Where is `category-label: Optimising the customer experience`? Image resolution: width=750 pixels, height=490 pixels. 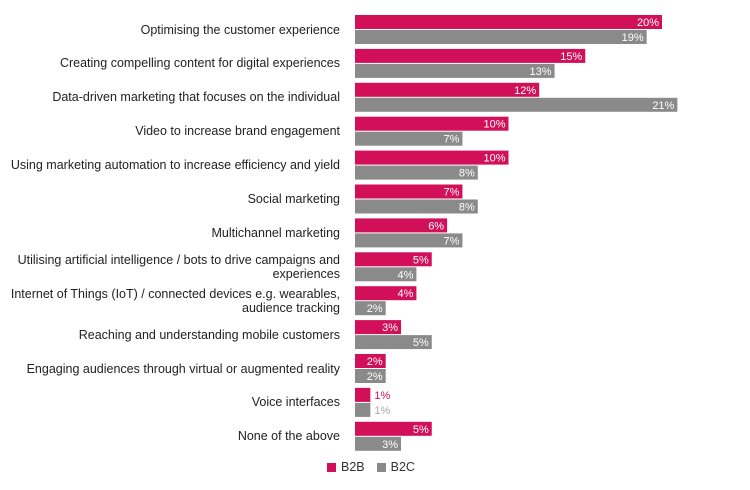 category-label: Optimising the customer experience is located at coordinates (240, 29).